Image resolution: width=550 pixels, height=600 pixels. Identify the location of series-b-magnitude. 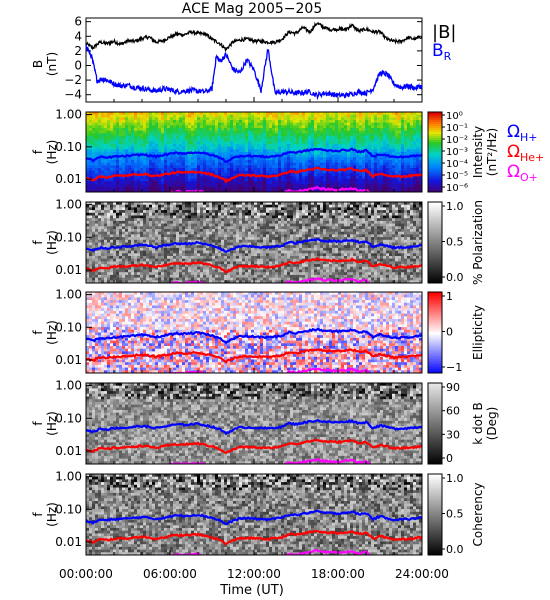
(254, 37).